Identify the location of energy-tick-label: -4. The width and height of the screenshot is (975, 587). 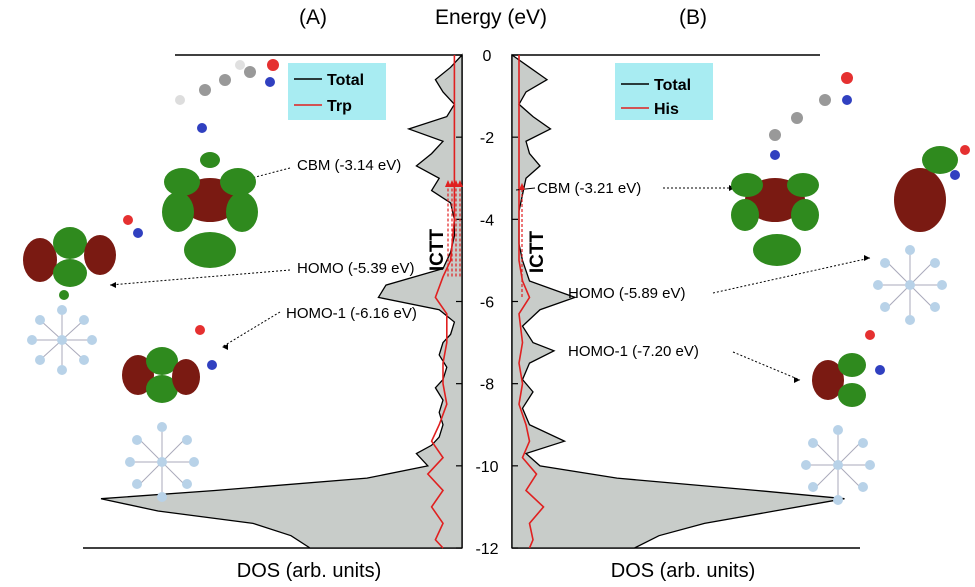
(487, 220).